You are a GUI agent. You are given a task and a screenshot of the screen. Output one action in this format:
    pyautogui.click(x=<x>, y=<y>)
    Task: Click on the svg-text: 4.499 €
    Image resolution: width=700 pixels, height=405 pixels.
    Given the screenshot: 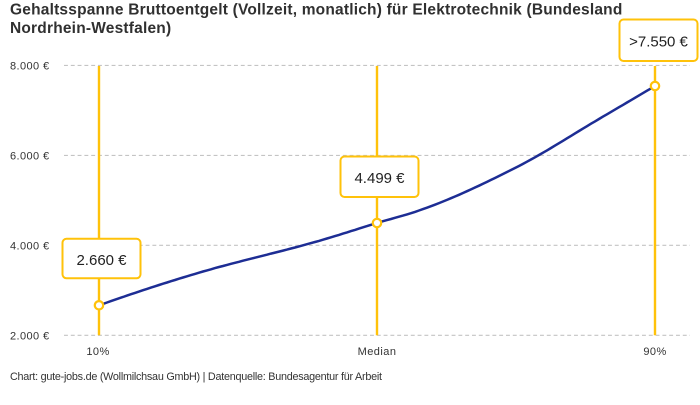 What is the action you would take?
    pyautogui.click(x=379, y=178)
    